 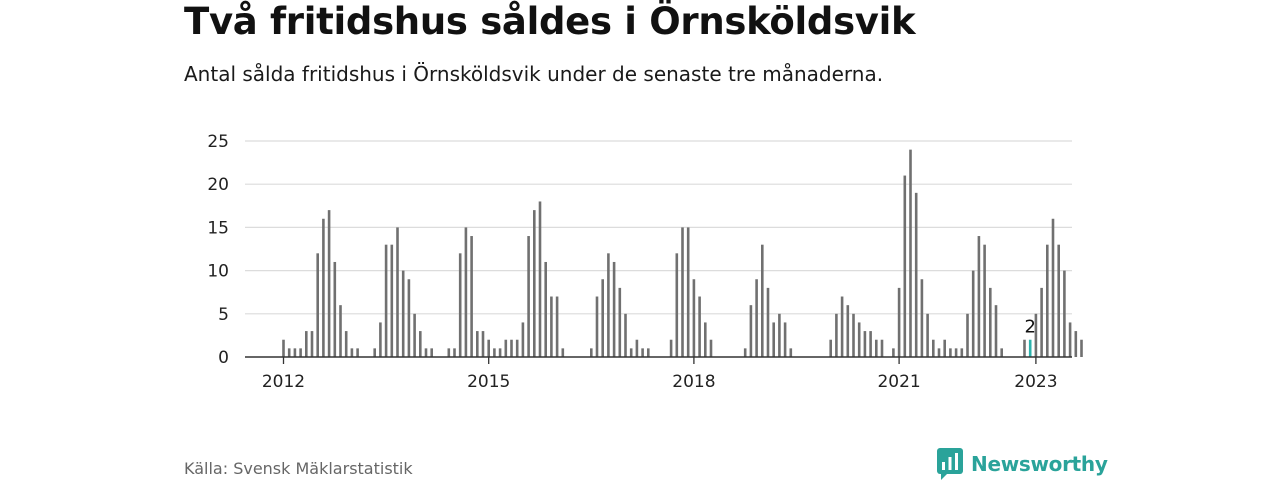 What do you see at coordinates (218, 142) in the screenshot?
I see `y-tick-label: 25` at bounding box center [218, 142].